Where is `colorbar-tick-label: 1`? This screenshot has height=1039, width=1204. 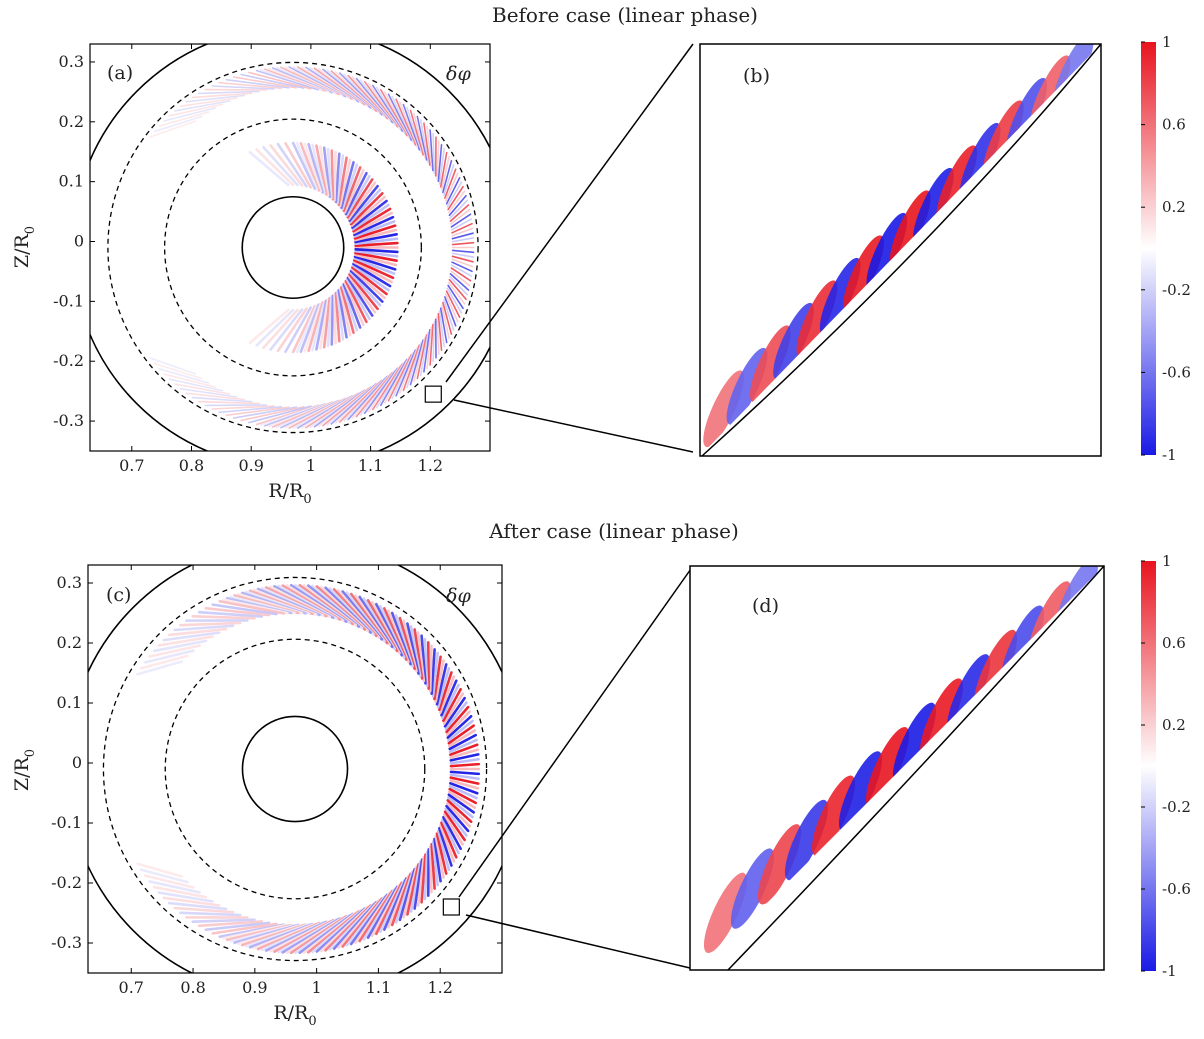
colorbar-tick-label: 1 is located at coordinates (1167, 42).